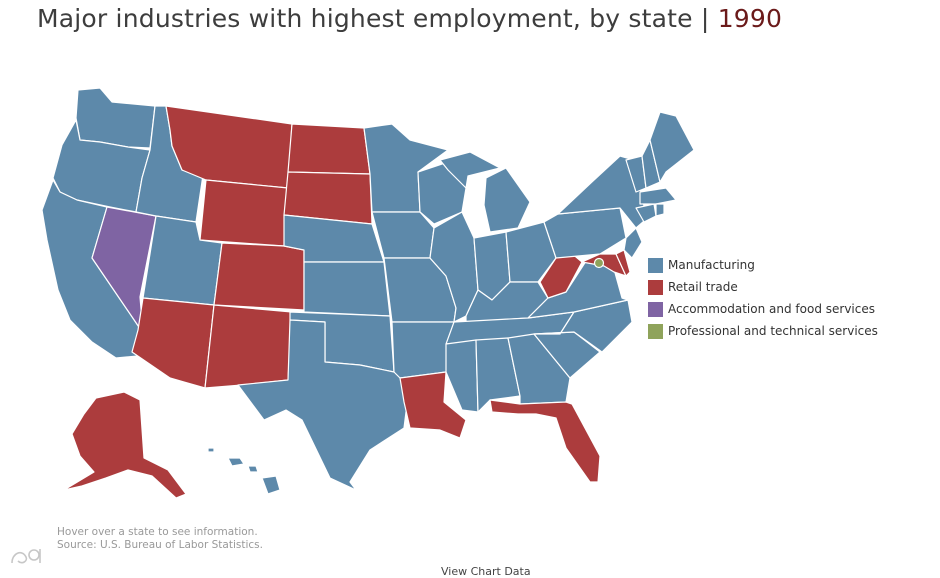  I want to click on state-ks, so click(347, 289).